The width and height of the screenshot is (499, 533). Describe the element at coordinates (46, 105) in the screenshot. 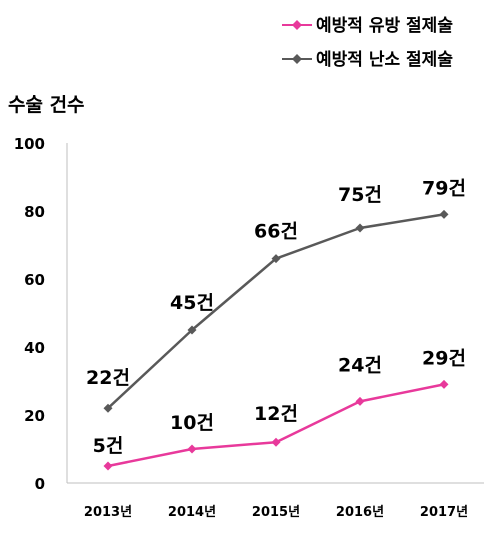

I see `y-axis-title: 수술 건수` at that location.